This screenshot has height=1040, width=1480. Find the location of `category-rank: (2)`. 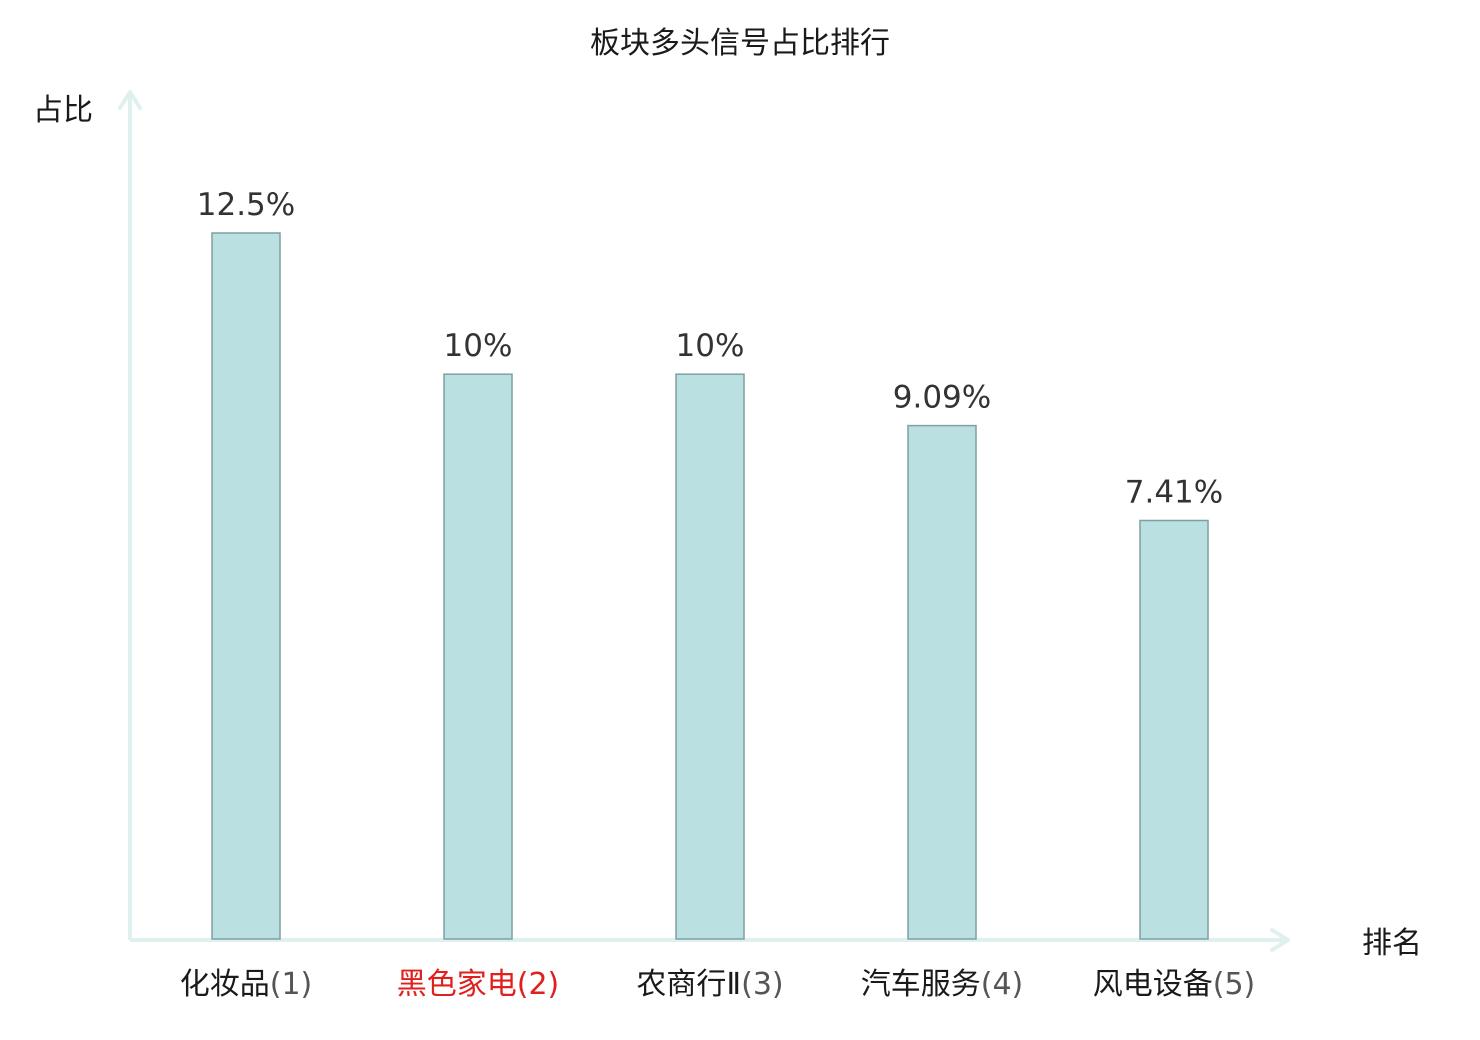

category-rank: (2) is located at coordinates (538, 984).